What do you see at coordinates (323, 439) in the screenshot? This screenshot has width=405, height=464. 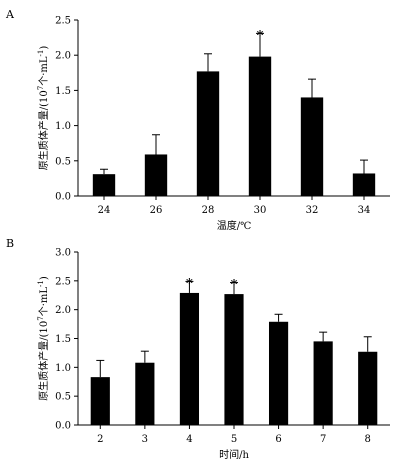 I see `x-tick-label: 7` at bounding box center [323, 439].